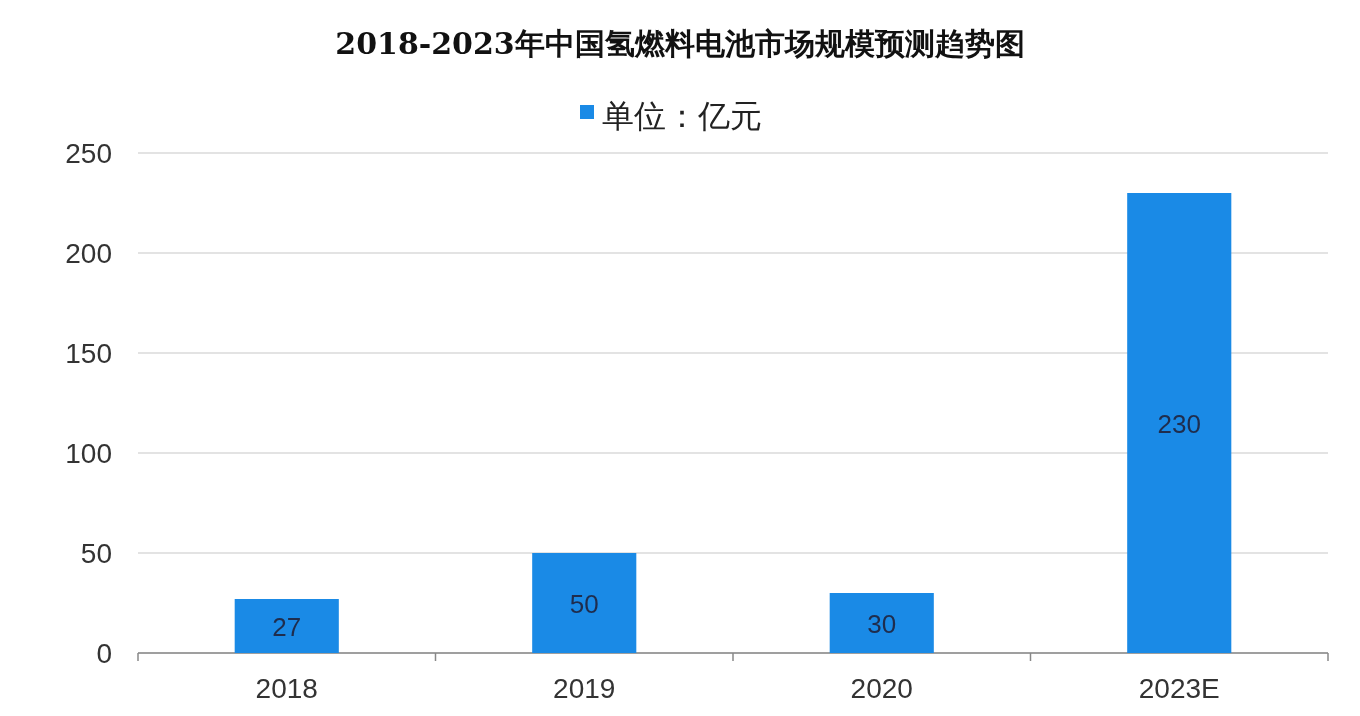  I want to click on data-label: 27, so click(287, 627).